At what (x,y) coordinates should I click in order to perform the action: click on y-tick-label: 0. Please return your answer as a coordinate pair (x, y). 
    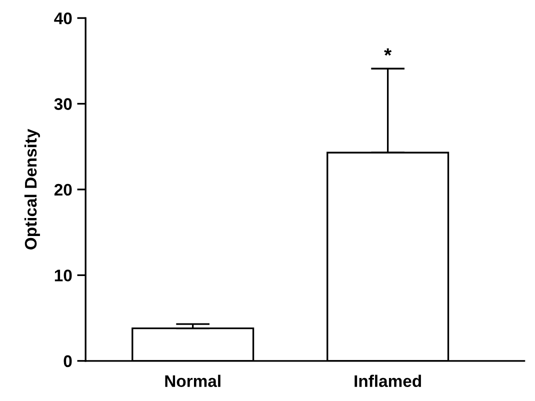
    Looking at the image, I should click on (68, 361).